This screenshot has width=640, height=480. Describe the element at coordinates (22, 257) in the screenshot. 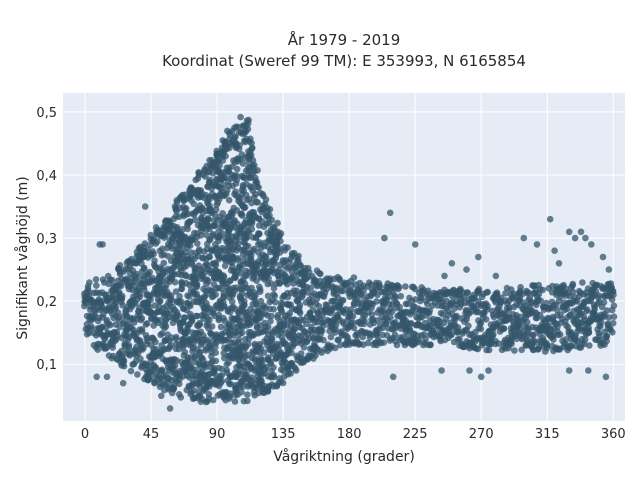

I see `y-axis-label: Signifikant våghöjd (m)` at that location.